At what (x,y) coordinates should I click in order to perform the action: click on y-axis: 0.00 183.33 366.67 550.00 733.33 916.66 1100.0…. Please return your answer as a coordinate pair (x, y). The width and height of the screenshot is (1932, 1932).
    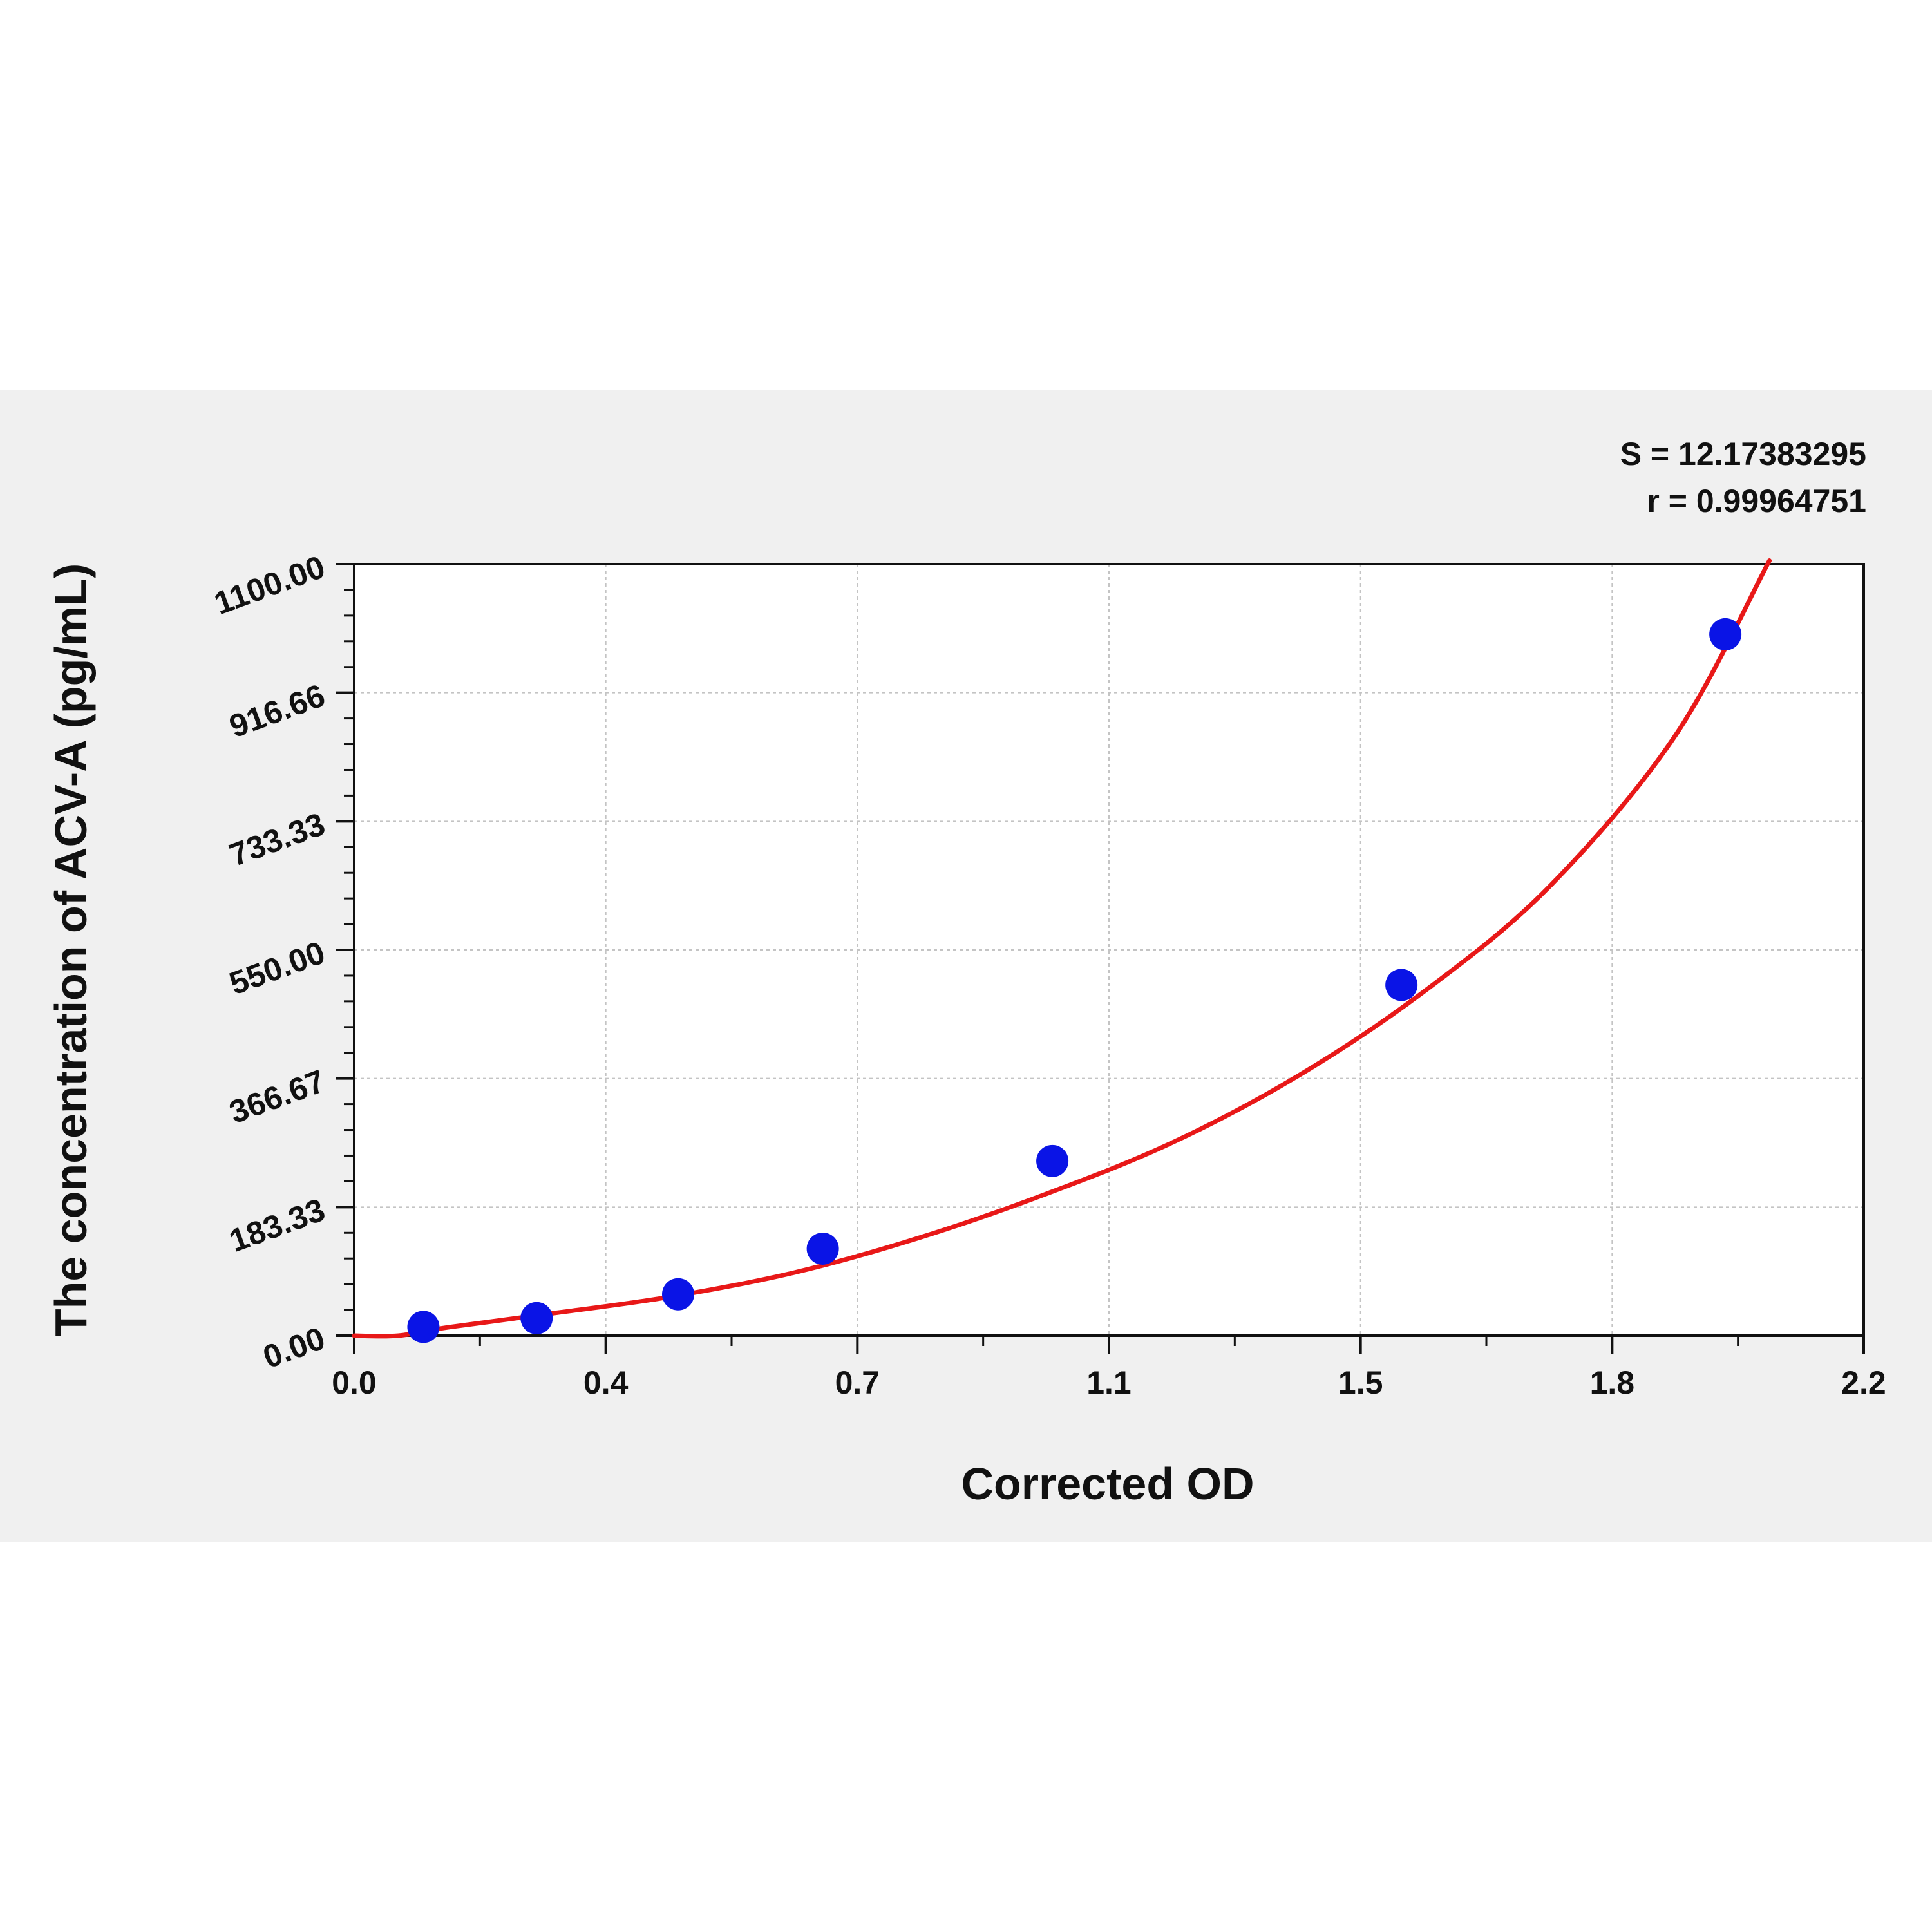
    Looking at the image, I should click on (281, 963).